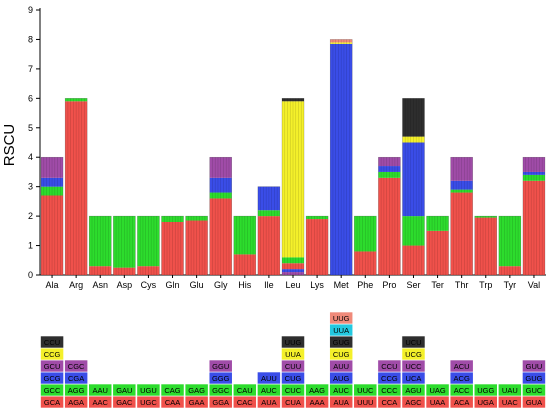  Describe the element at coordinates (534, 285) in the screenshot. I see `x-tick-label: Val` at that location.